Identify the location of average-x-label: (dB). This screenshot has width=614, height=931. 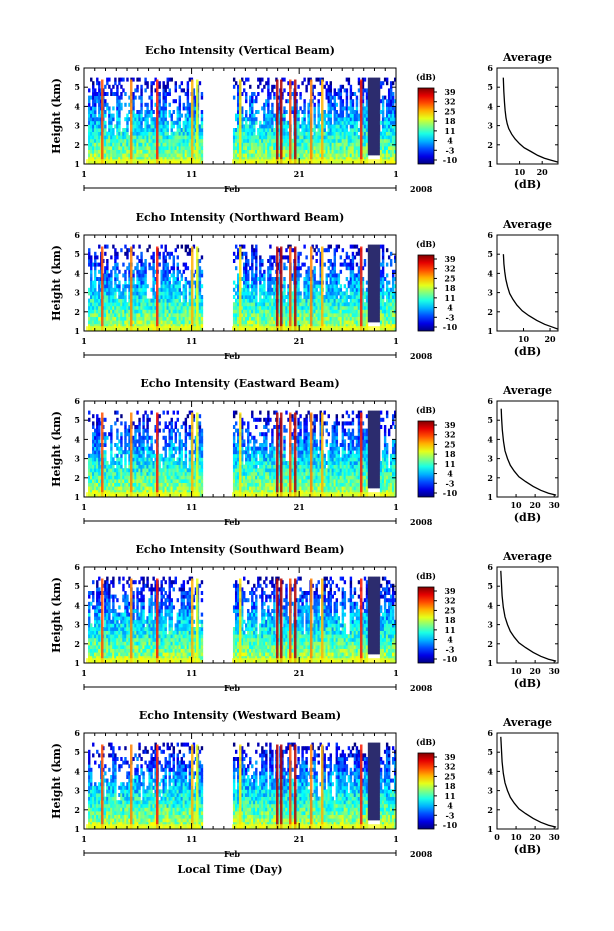
(527, 351).